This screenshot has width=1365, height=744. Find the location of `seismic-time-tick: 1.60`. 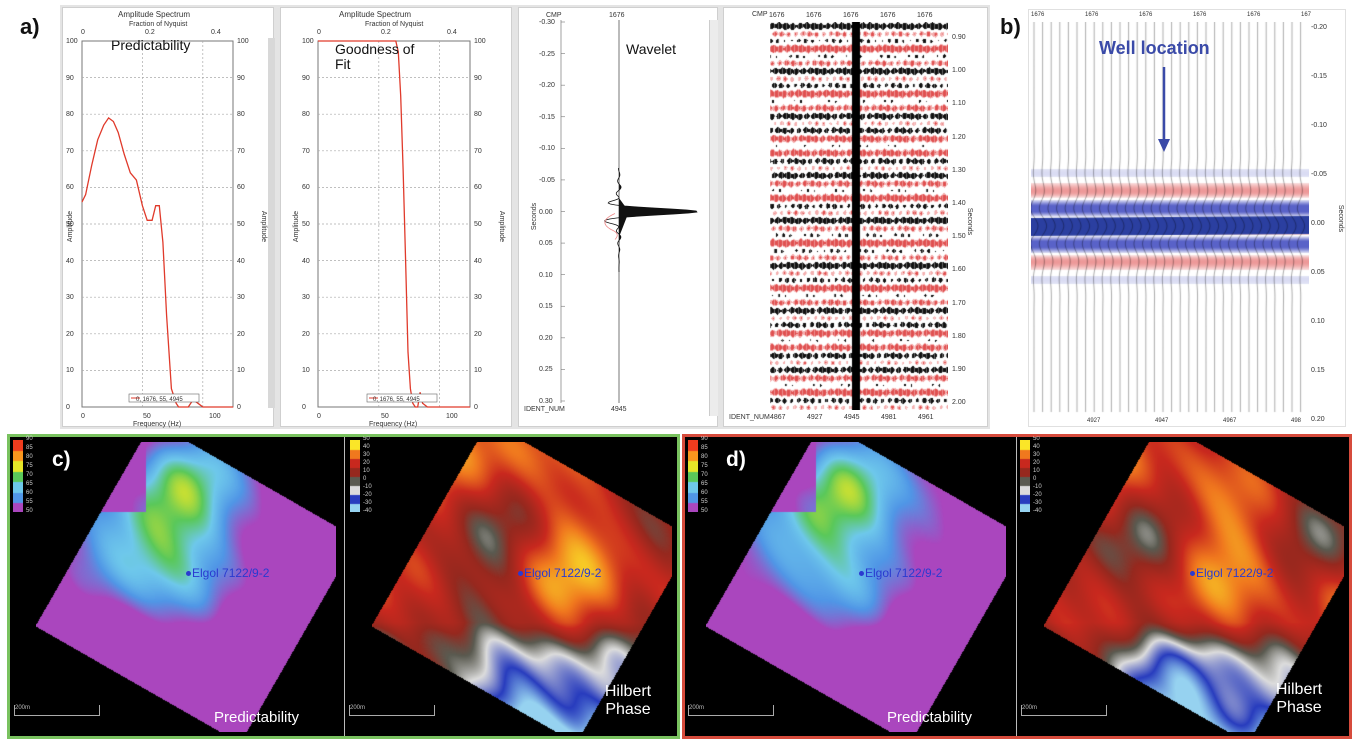

seismic-time-tick: 1.60 is located at coordinates (959, 270).